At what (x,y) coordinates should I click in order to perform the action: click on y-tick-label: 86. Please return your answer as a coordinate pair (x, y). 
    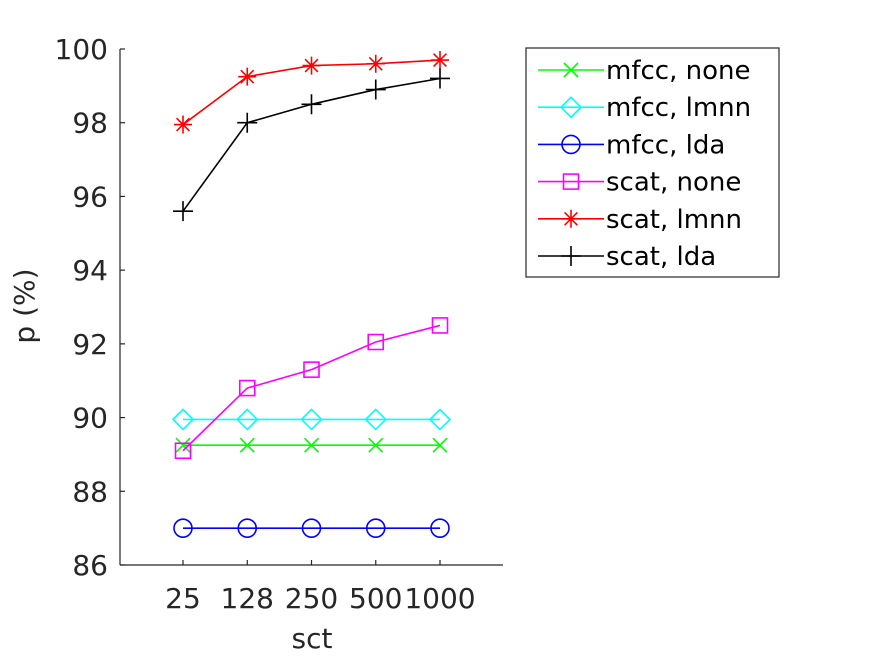
    Looking at the image, I should click on (90, 565).